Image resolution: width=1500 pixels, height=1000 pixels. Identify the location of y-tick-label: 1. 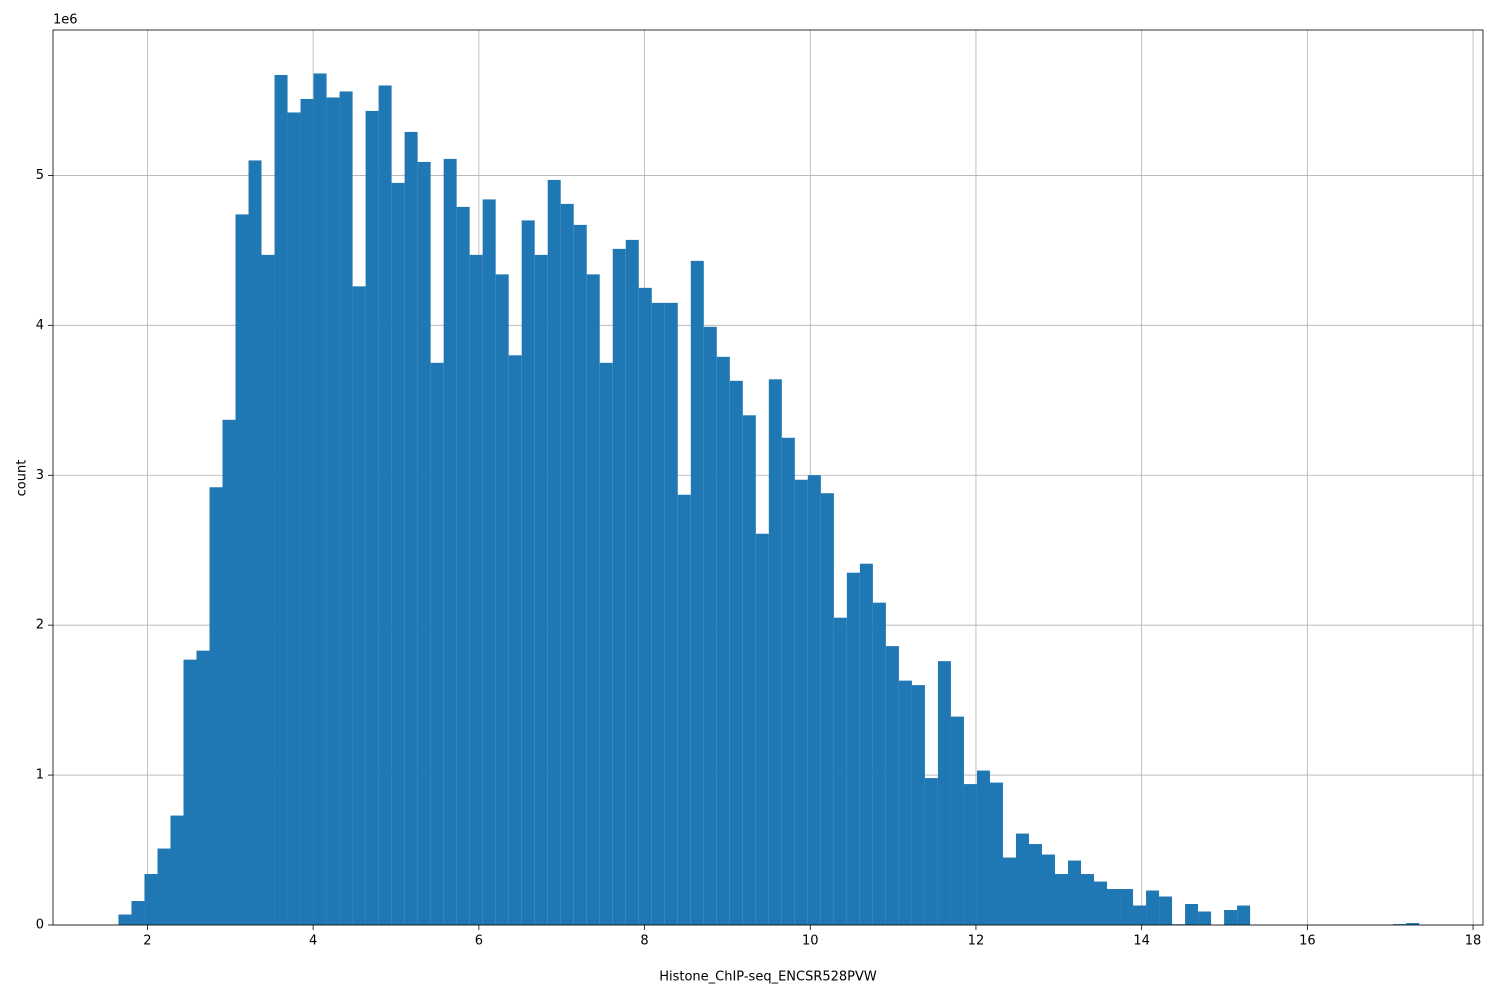
(40, 775).